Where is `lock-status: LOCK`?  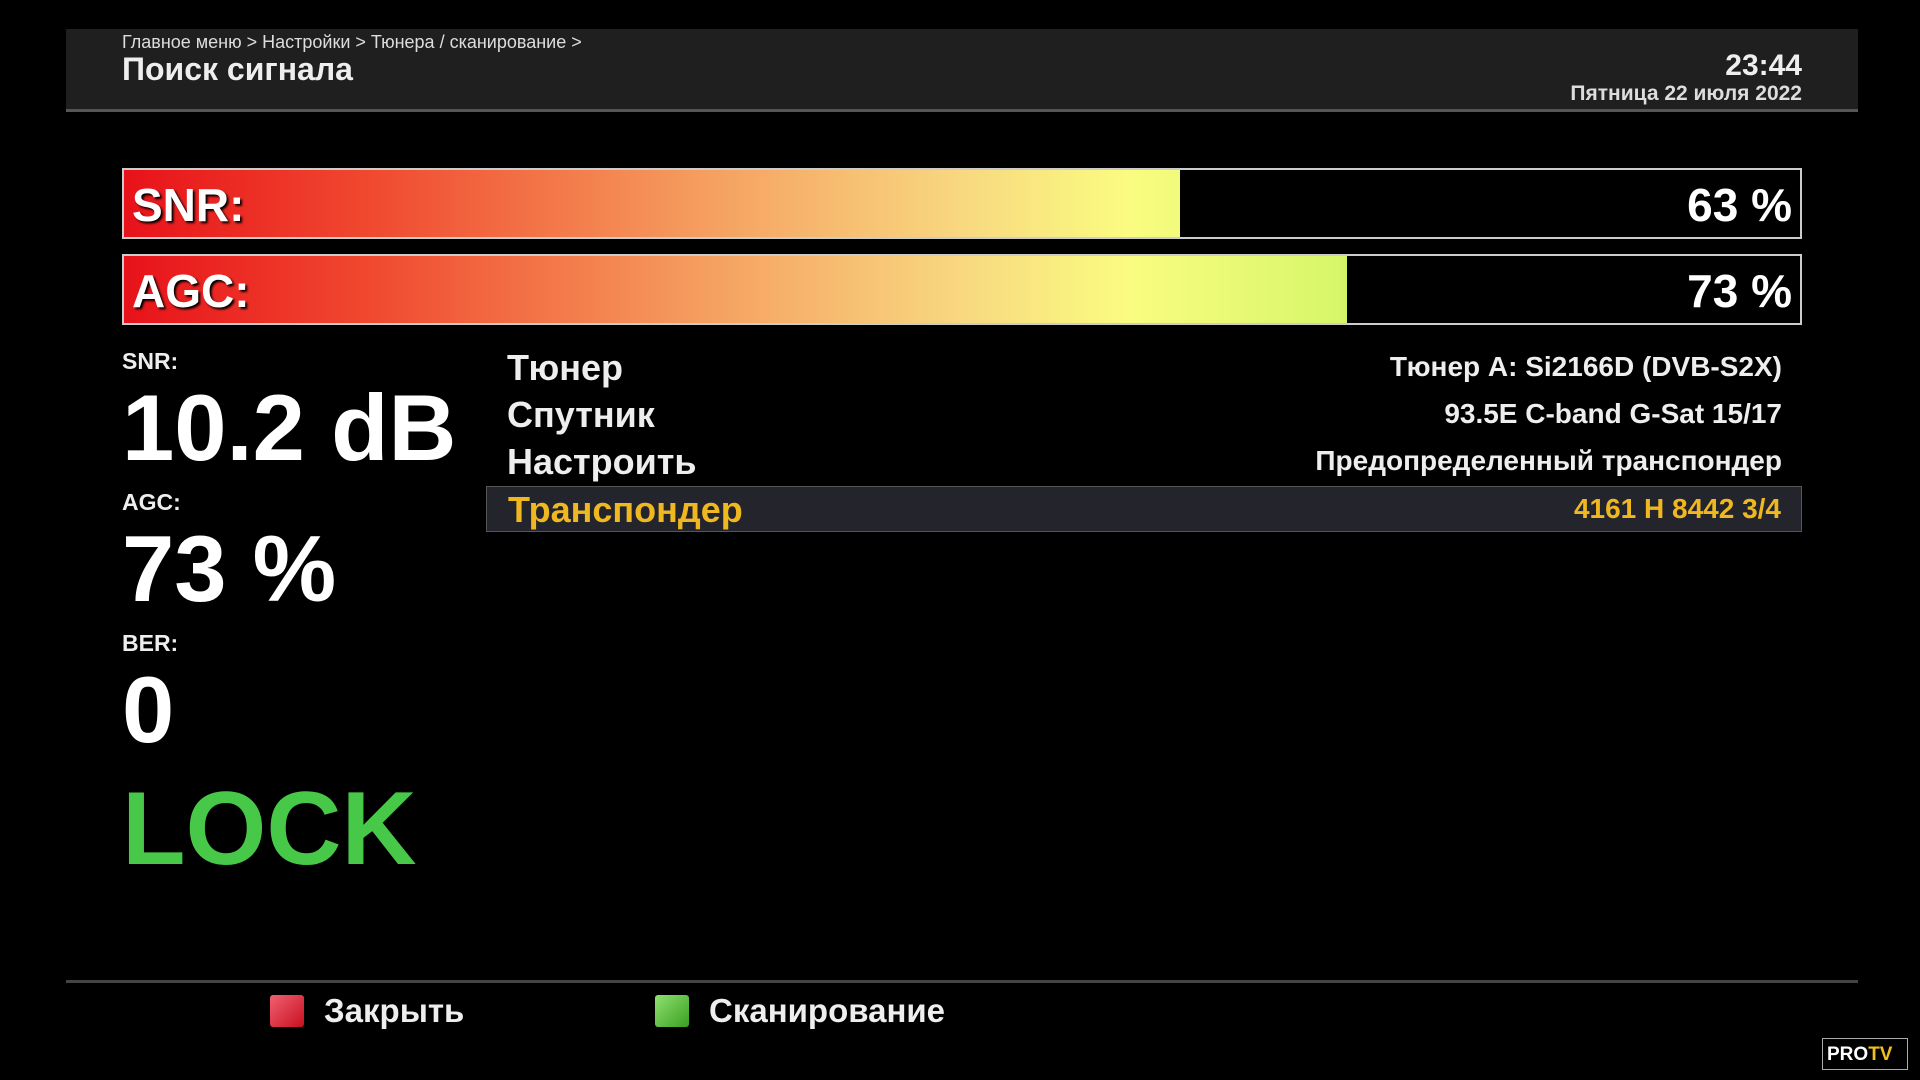
lock-status: LOCK is located at coordinates (269, 829).